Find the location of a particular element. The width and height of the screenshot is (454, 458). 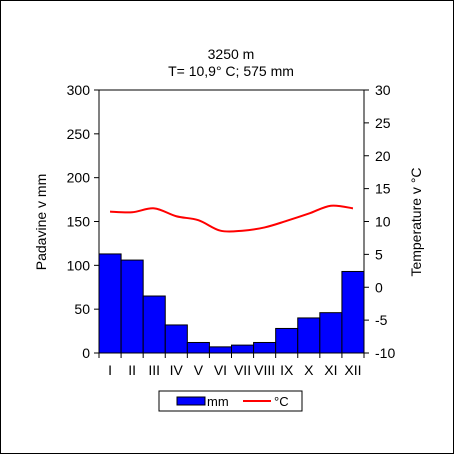

left-tick-label-0: 0 is located at coordinates (86, 353).